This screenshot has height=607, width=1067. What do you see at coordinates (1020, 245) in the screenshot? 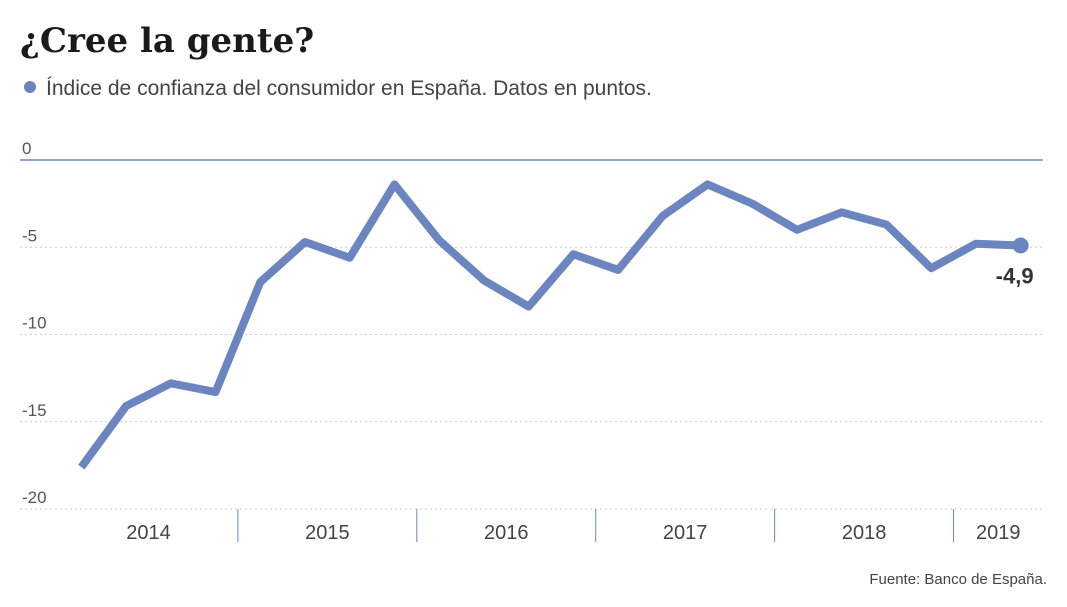
I see `end-marker` at bounding box center [1020, 245].